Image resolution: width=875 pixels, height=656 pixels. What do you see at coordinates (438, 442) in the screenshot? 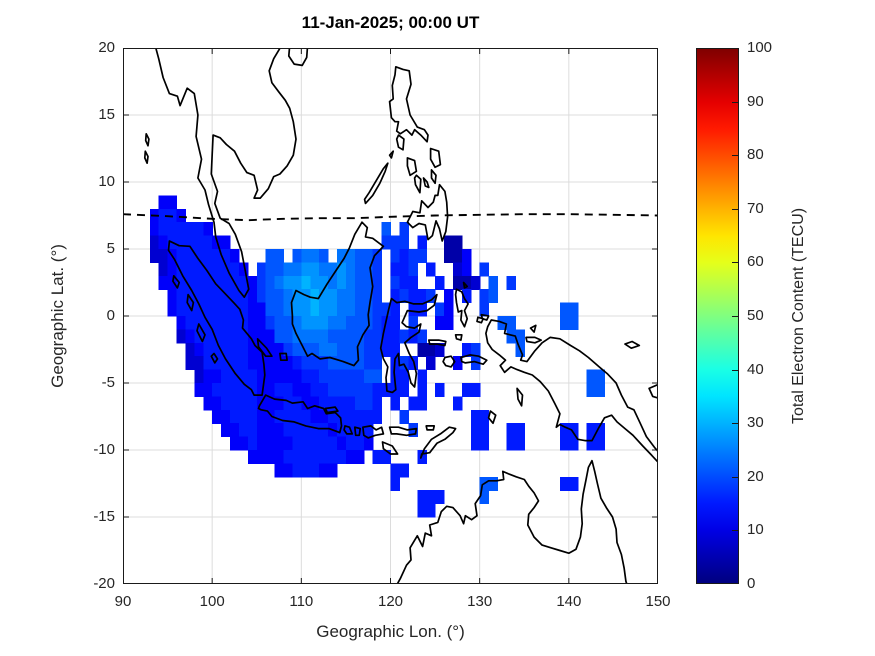
I see `coastline-timor` at bounding box center [438, 442].